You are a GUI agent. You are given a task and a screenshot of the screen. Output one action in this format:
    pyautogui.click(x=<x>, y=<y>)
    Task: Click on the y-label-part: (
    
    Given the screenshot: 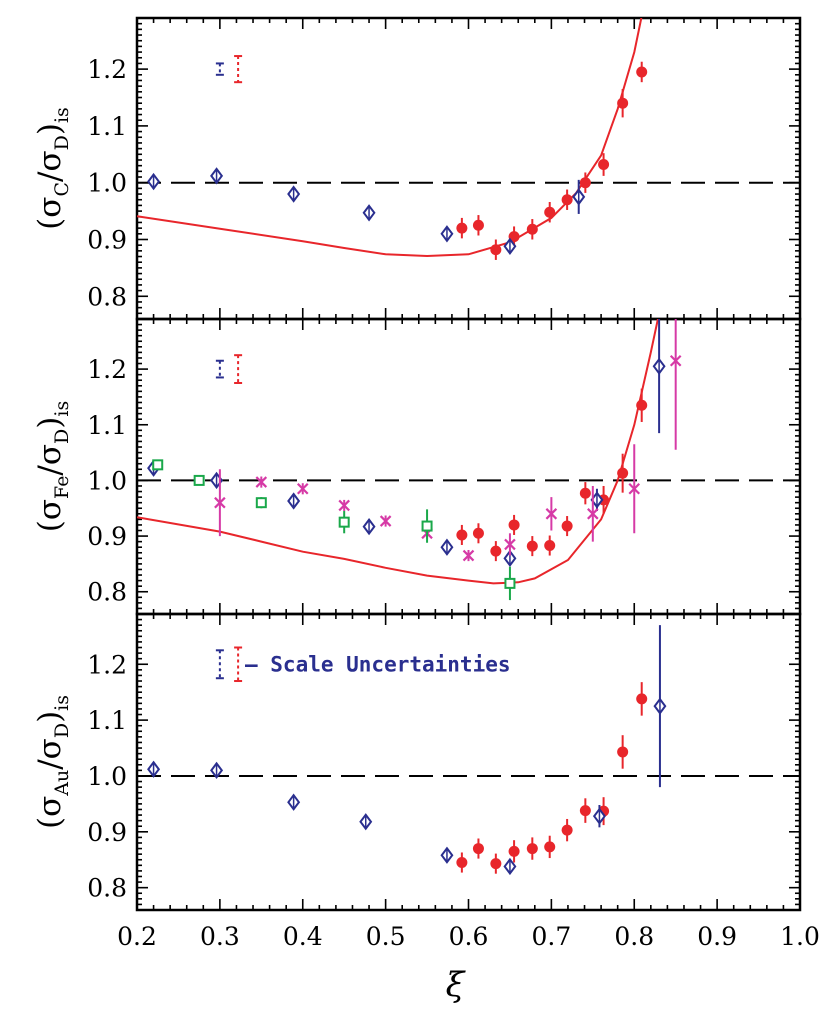 What is the action you would take?
    pyautogui.click(x=50, y=823)
    